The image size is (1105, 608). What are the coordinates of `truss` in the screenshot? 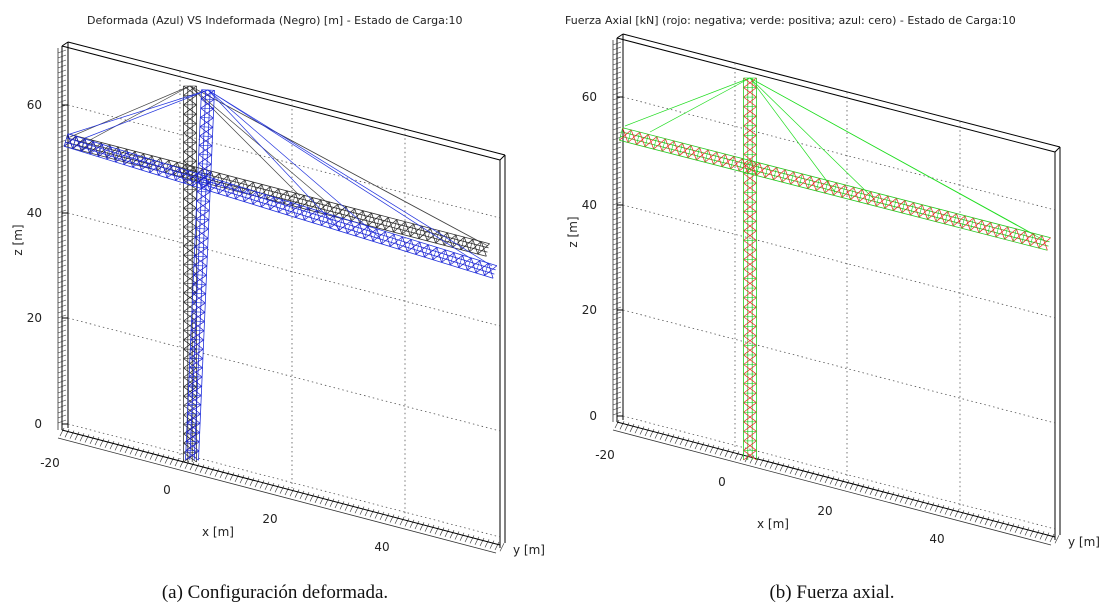 It's located at (200, 275).